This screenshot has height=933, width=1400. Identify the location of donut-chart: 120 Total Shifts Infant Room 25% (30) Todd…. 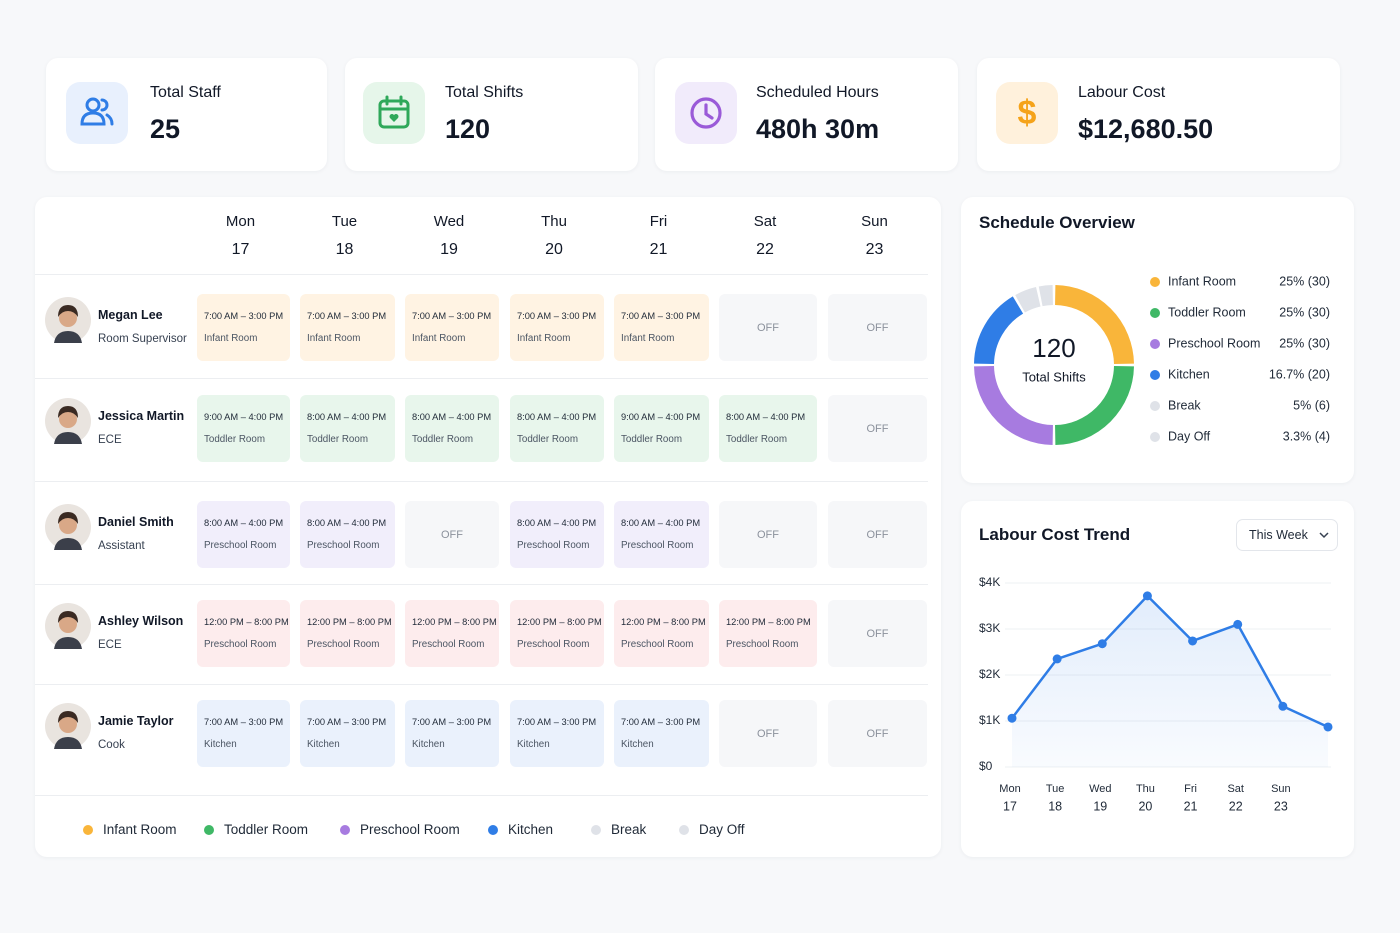
(1152, 359).